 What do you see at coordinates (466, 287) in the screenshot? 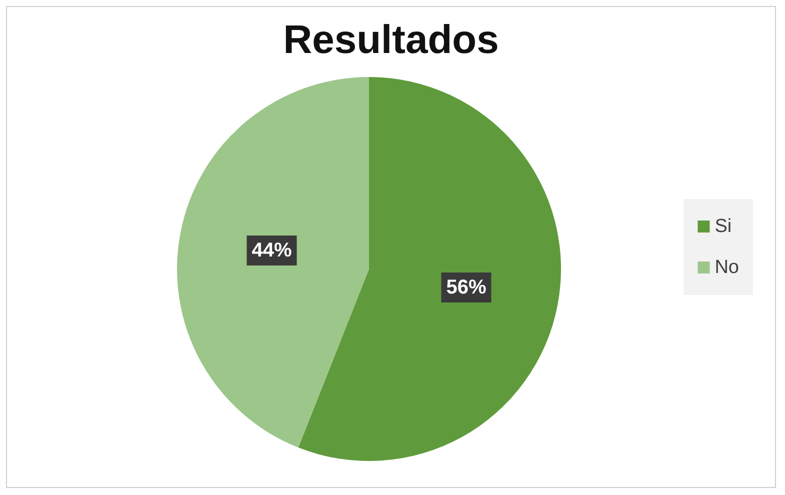
I see `data-label: 56%` at bounding box center [466, 287].